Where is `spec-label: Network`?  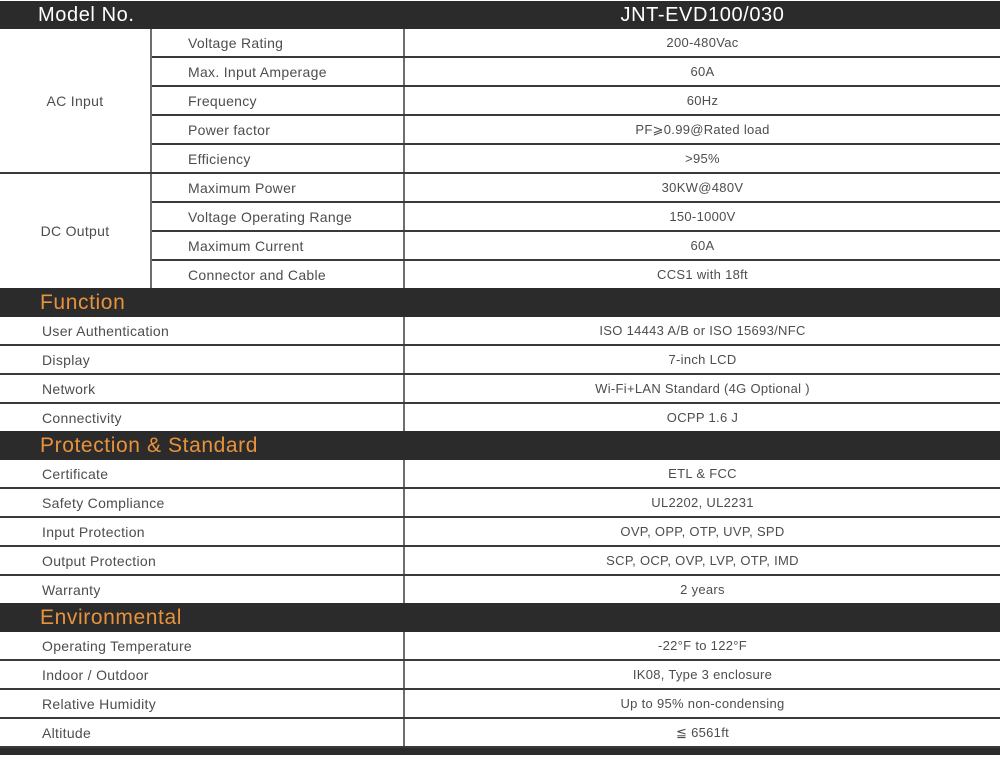
spec-label: Network is located at coordinates (202, 388).